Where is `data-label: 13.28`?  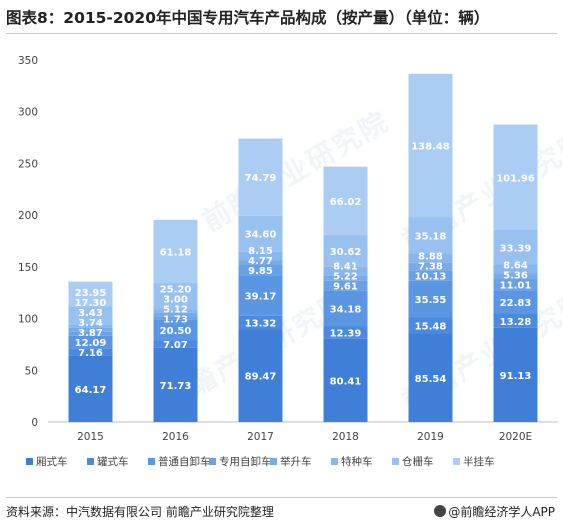
data-label: 13.28 is located at coordinates (516, 322).